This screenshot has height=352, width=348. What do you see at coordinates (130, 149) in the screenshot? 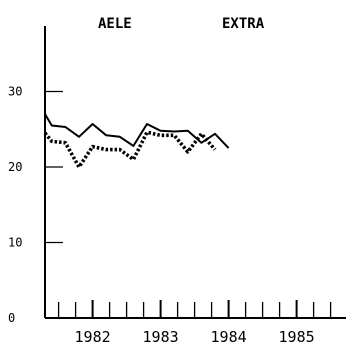
I see `series-line-extra` at bounding box center [130, 149].